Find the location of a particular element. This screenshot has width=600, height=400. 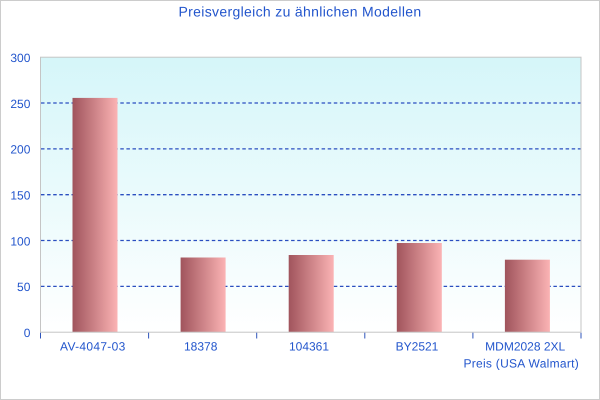

svg-text: 18378 is located at coordinates (201, 347).